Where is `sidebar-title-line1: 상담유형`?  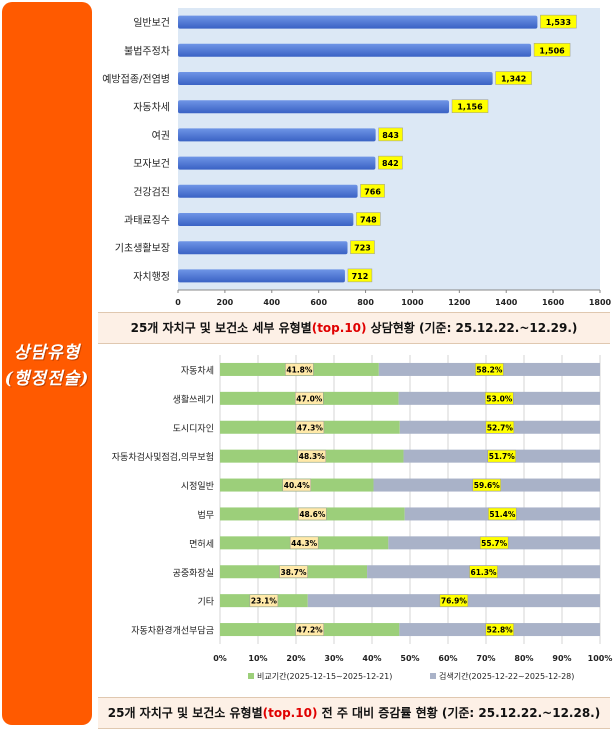 sidebar-title-line1: 상담유형 is located at coordinates (47, 353).